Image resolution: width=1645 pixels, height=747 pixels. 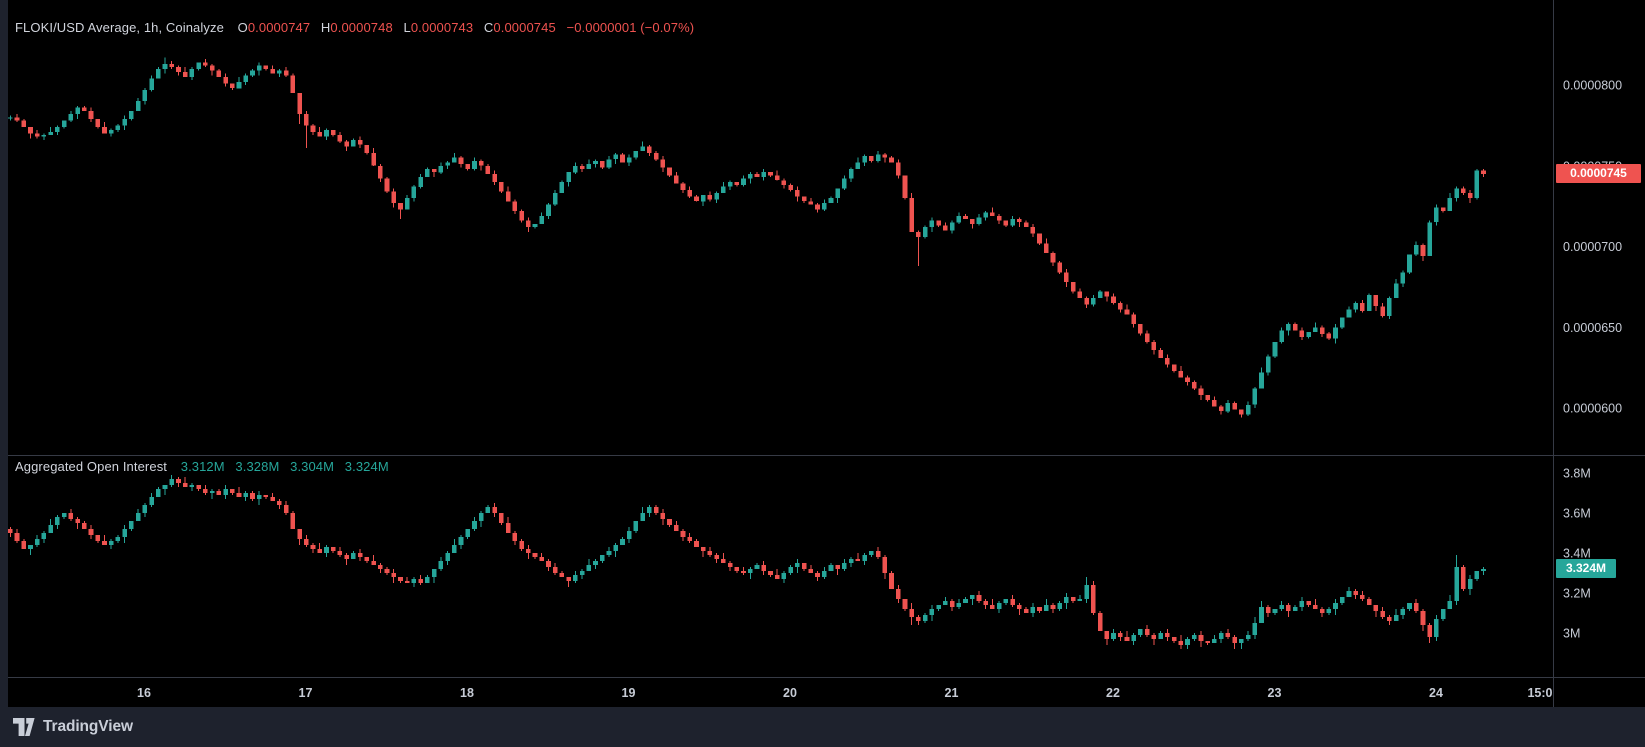 I want to click on ohlc-high-value: 0.0000748, so click(x=361, y=27).